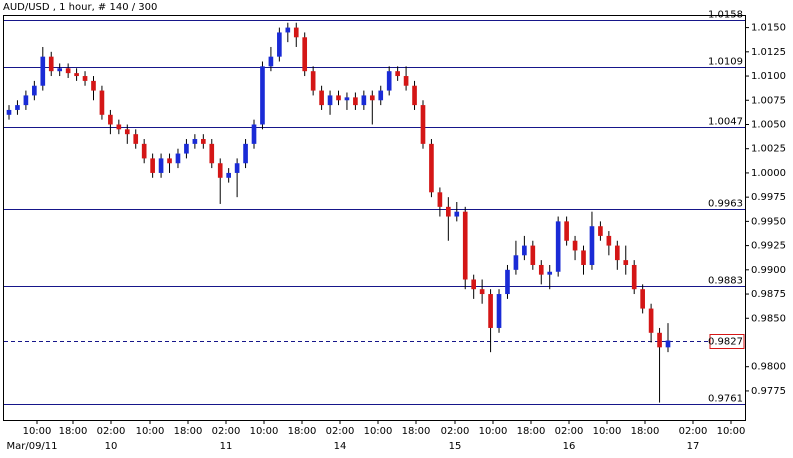 This screenshot has width=793, height=458. What do you see at coordinates (340, 446) in the screenshot?
I see `date-label: 14` at bounding box center [340, 446].